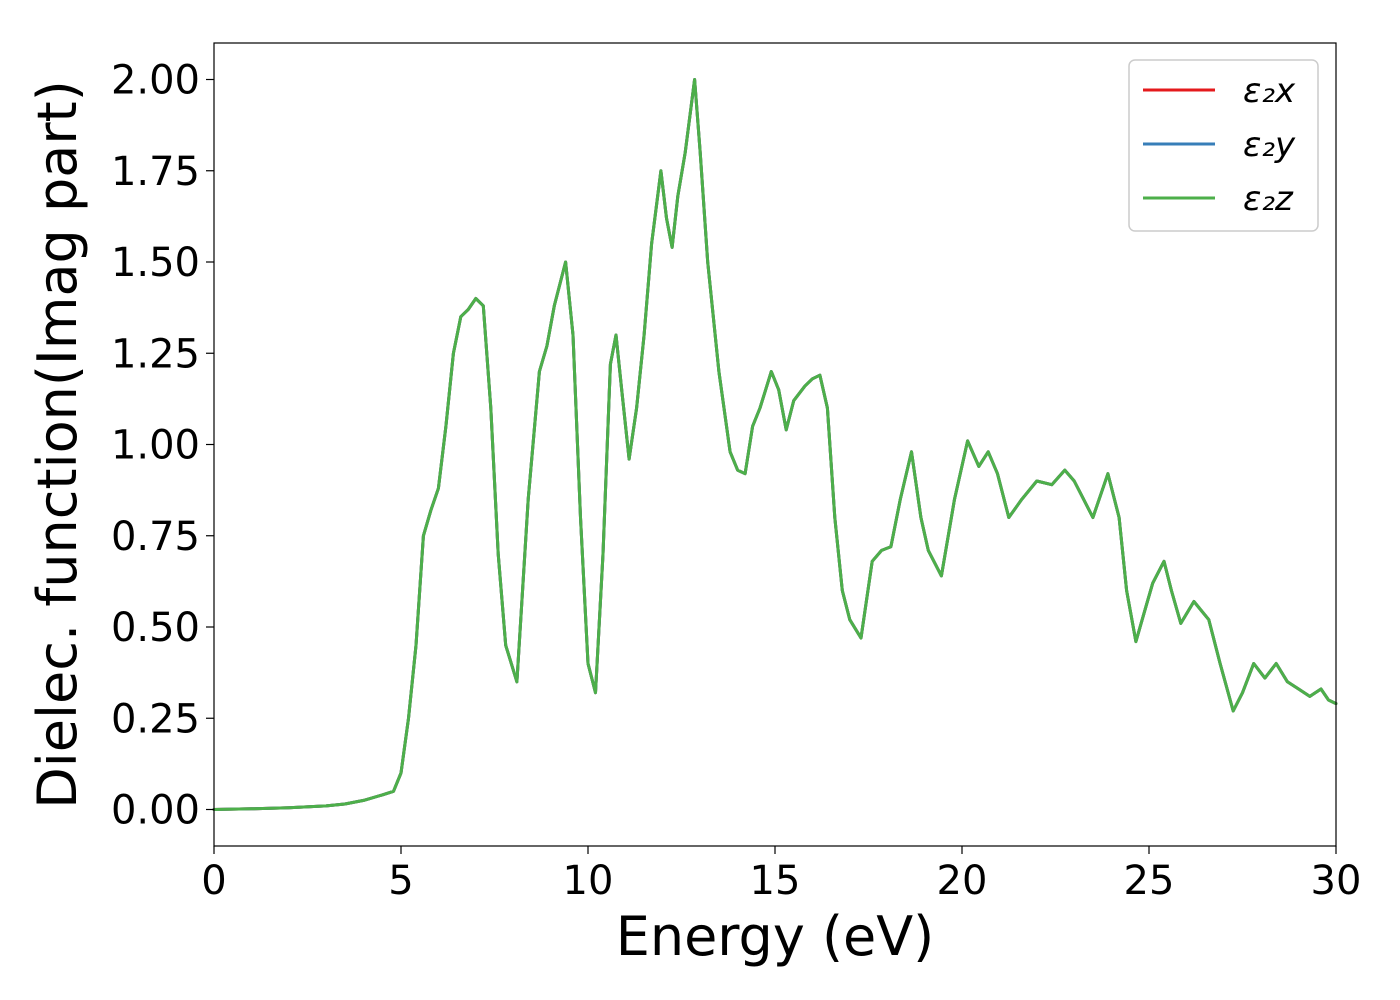 Image resolution: width=1400 pixels, height=1000 pixels. I want to click on x-axis-label: Energy (eV), so click(775, 936).